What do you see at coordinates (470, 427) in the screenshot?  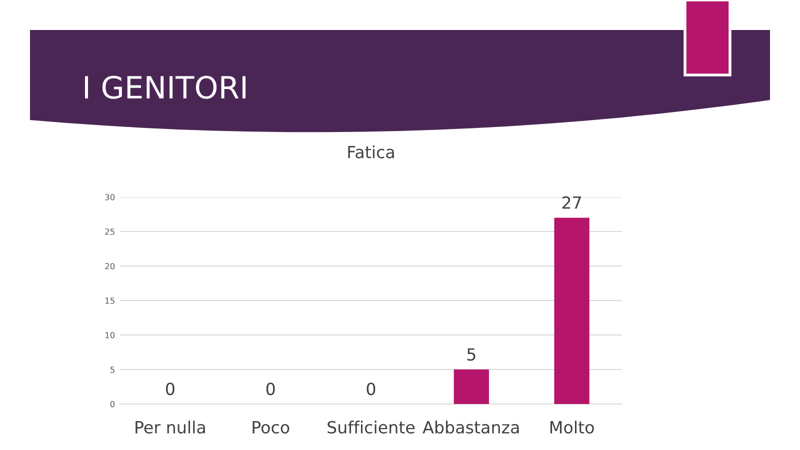 I see `x-tick-label: Abbastanza` at bounding box center [470, 427].